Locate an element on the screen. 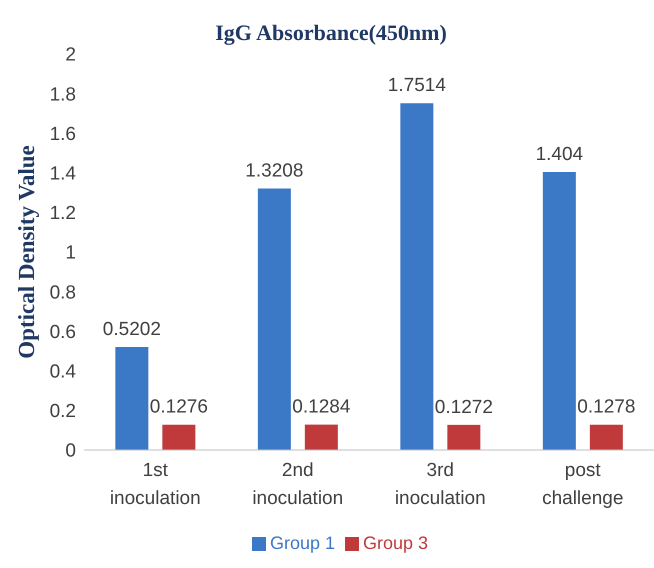 The width and height of the screenshot is (654, 568). y-tick-label: 0.6 is located at coordinates (63, 332).